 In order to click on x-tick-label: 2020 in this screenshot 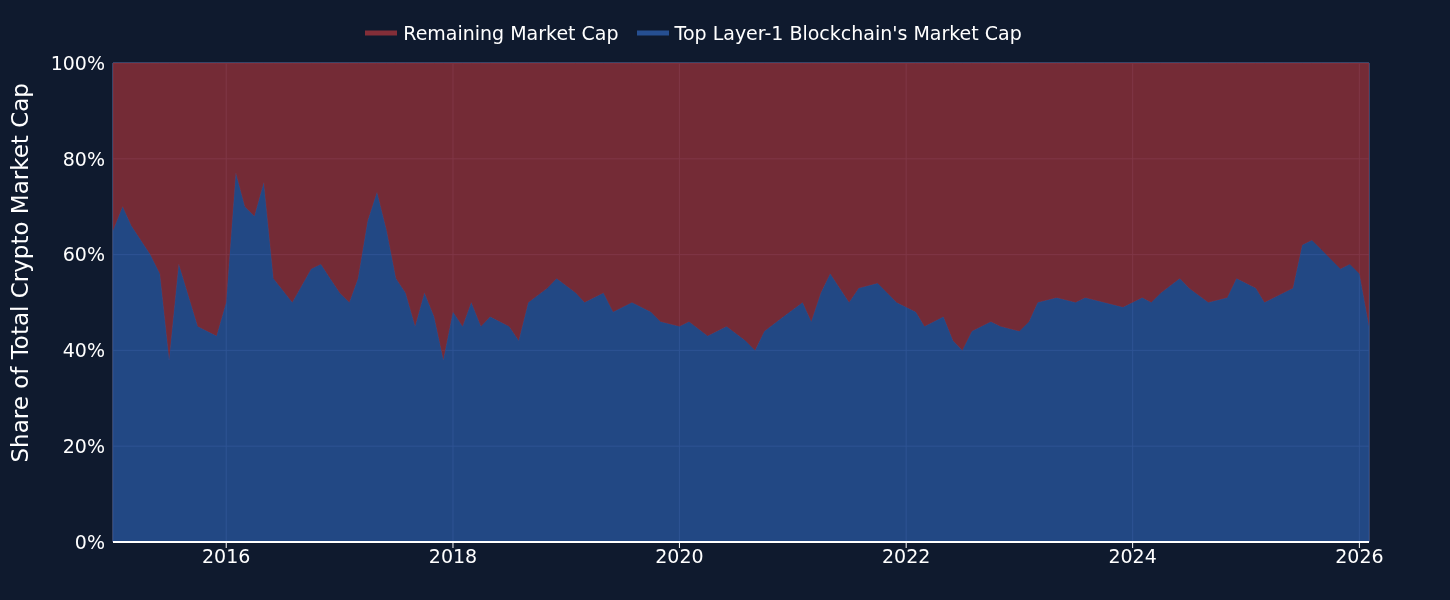, I will do `click(679, 556)`.